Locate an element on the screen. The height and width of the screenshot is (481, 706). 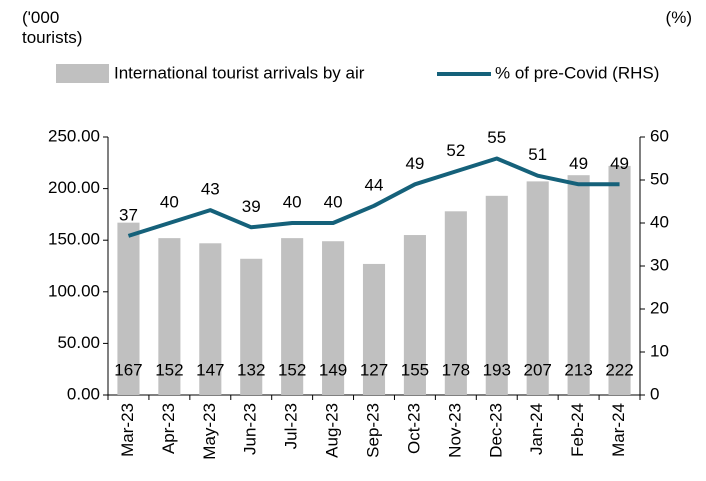
x-tick-label: Apr-23 is located at coordinates (168, 428).